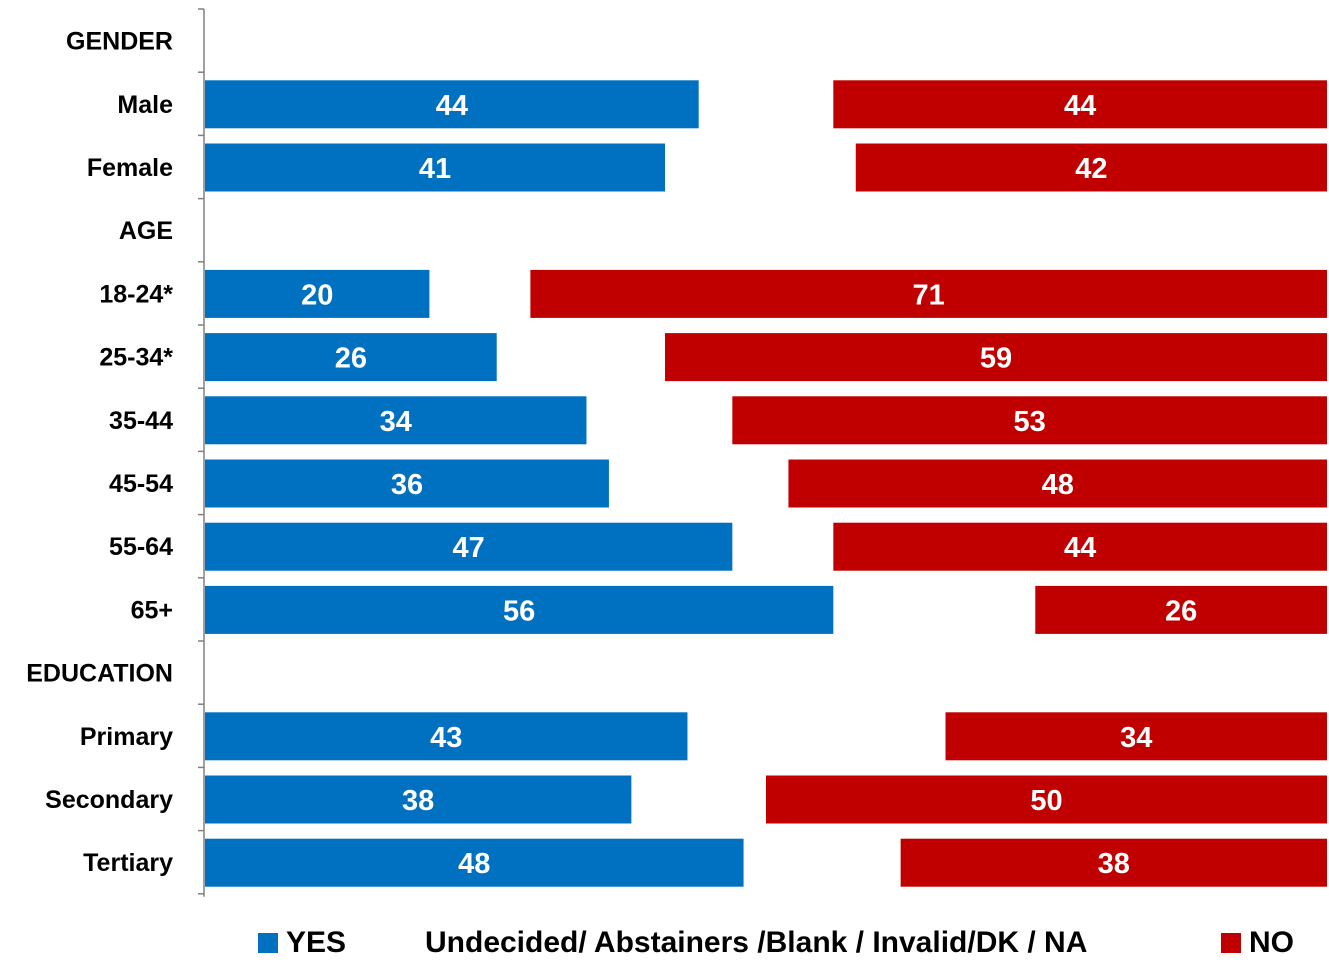 This screenshot has width=1329, height=966. I want to click on bar-label-yes: 20, so click(317, 295).